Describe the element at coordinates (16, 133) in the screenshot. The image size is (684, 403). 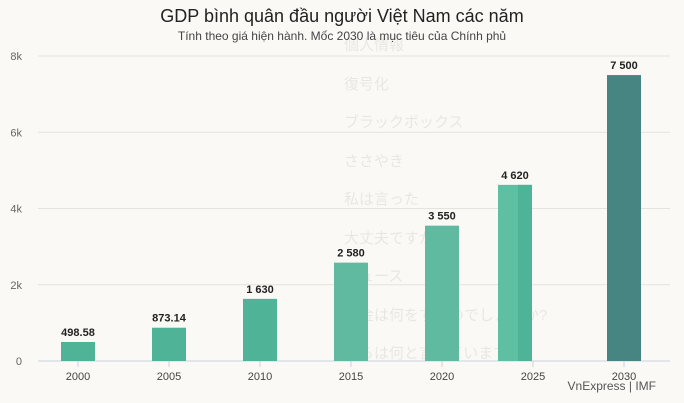
I see `y-tick-label: 6k` at that location.